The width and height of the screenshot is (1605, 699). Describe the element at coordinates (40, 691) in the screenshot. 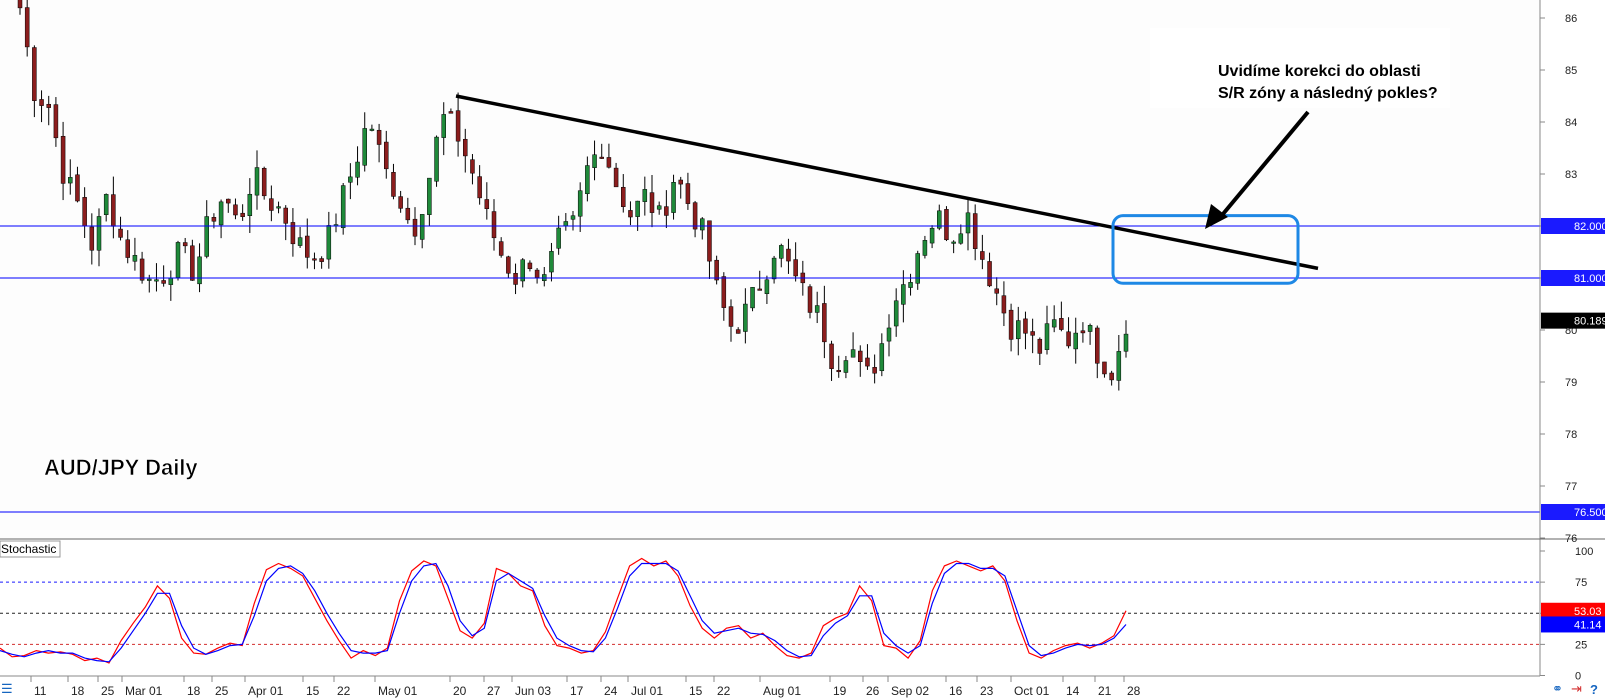

I see `x-tick-label: 11` at that location.